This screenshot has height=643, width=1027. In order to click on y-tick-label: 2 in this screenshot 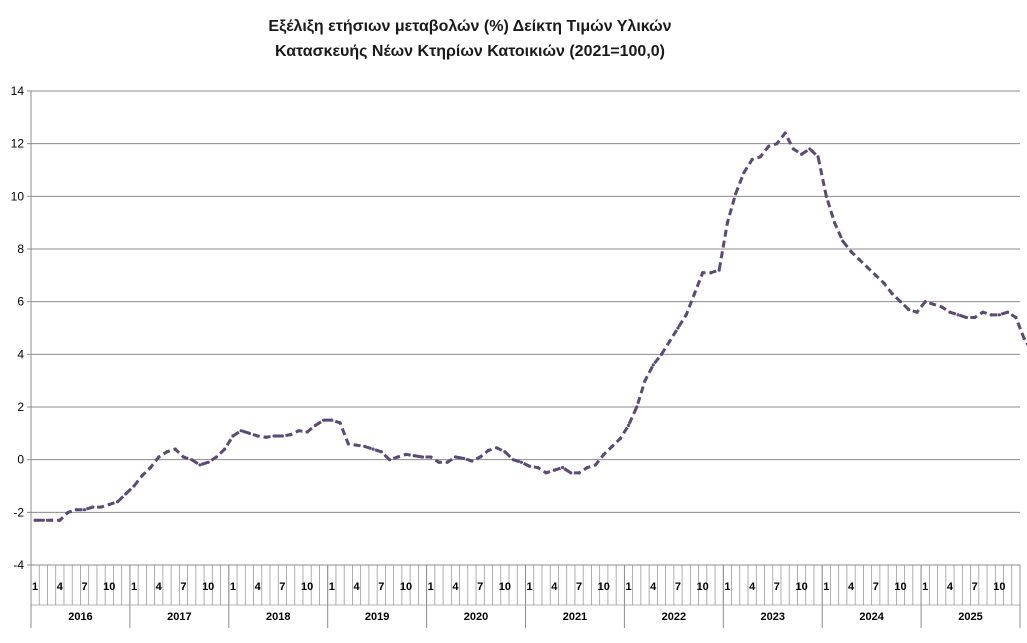, I will do `click(20, 407)`.